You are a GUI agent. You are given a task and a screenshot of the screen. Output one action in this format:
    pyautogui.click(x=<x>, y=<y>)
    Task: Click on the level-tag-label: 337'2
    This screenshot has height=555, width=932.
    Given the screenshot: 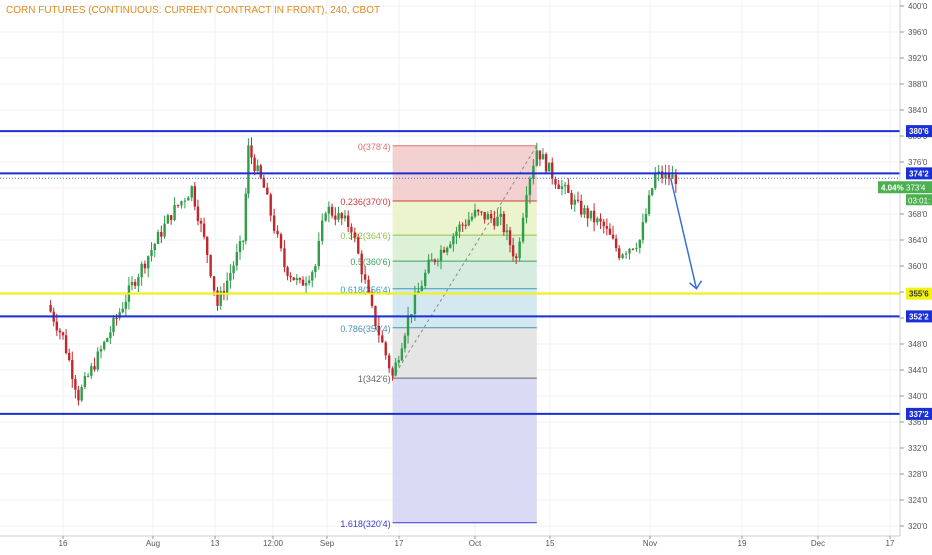 What is the action you would take?
    pyautogui.click(x=919, y=414)
    